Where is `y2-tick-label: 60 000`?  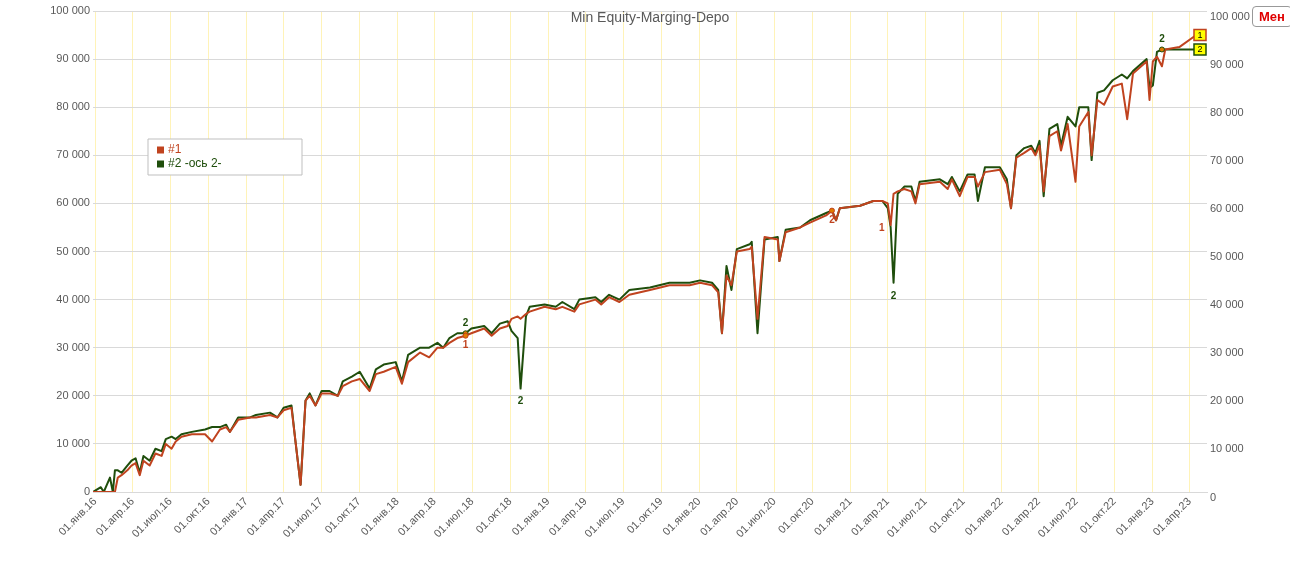
y2-tick-label: 60 000 is located at coordinates (1227, 207).